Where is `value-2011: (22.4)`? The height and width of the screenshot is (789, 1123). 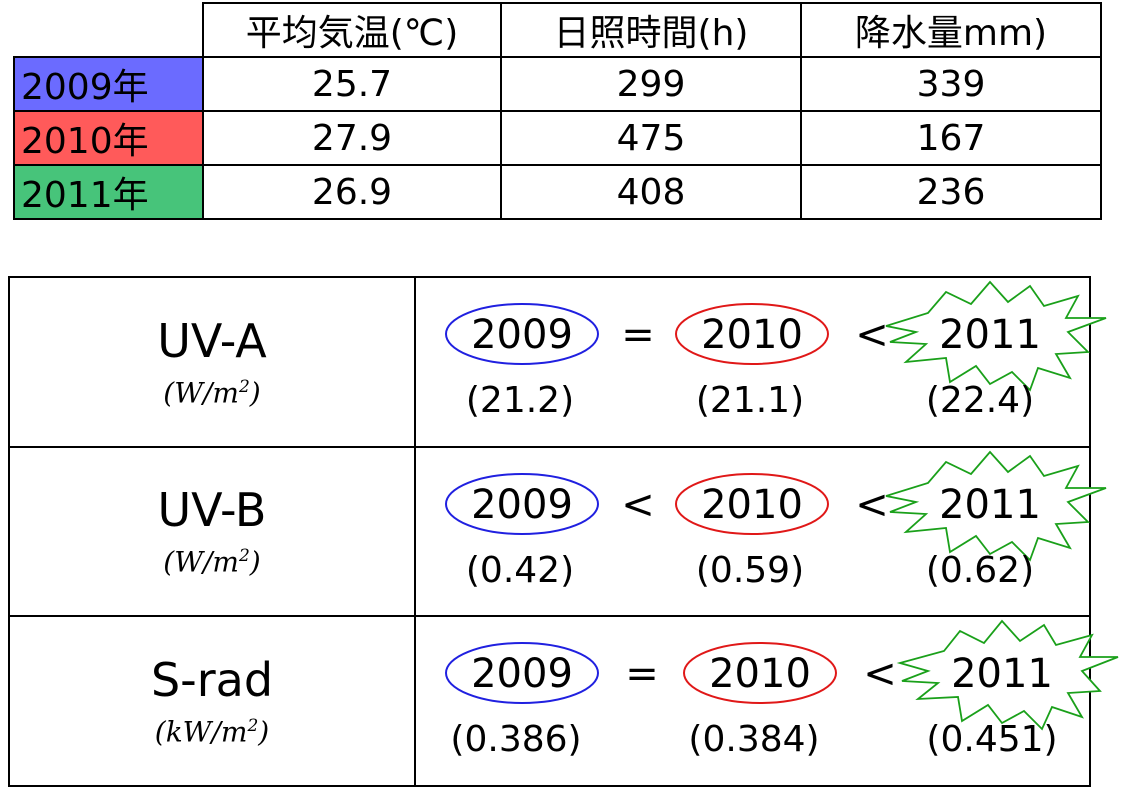
value-2011: (22.4) is located at coordinates (980, 400).